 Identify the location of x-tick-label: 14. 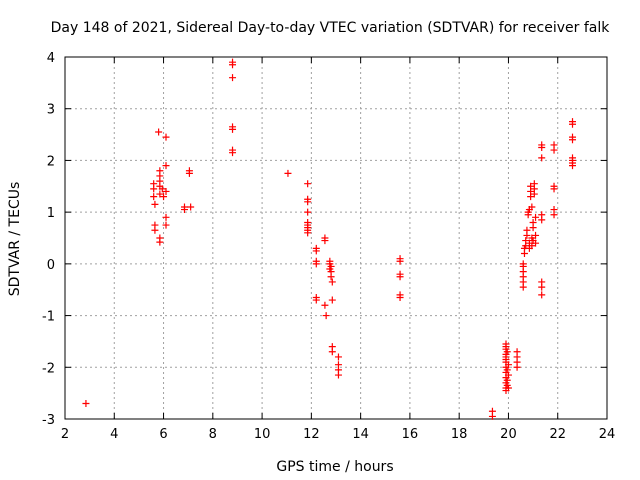
(360, 434).